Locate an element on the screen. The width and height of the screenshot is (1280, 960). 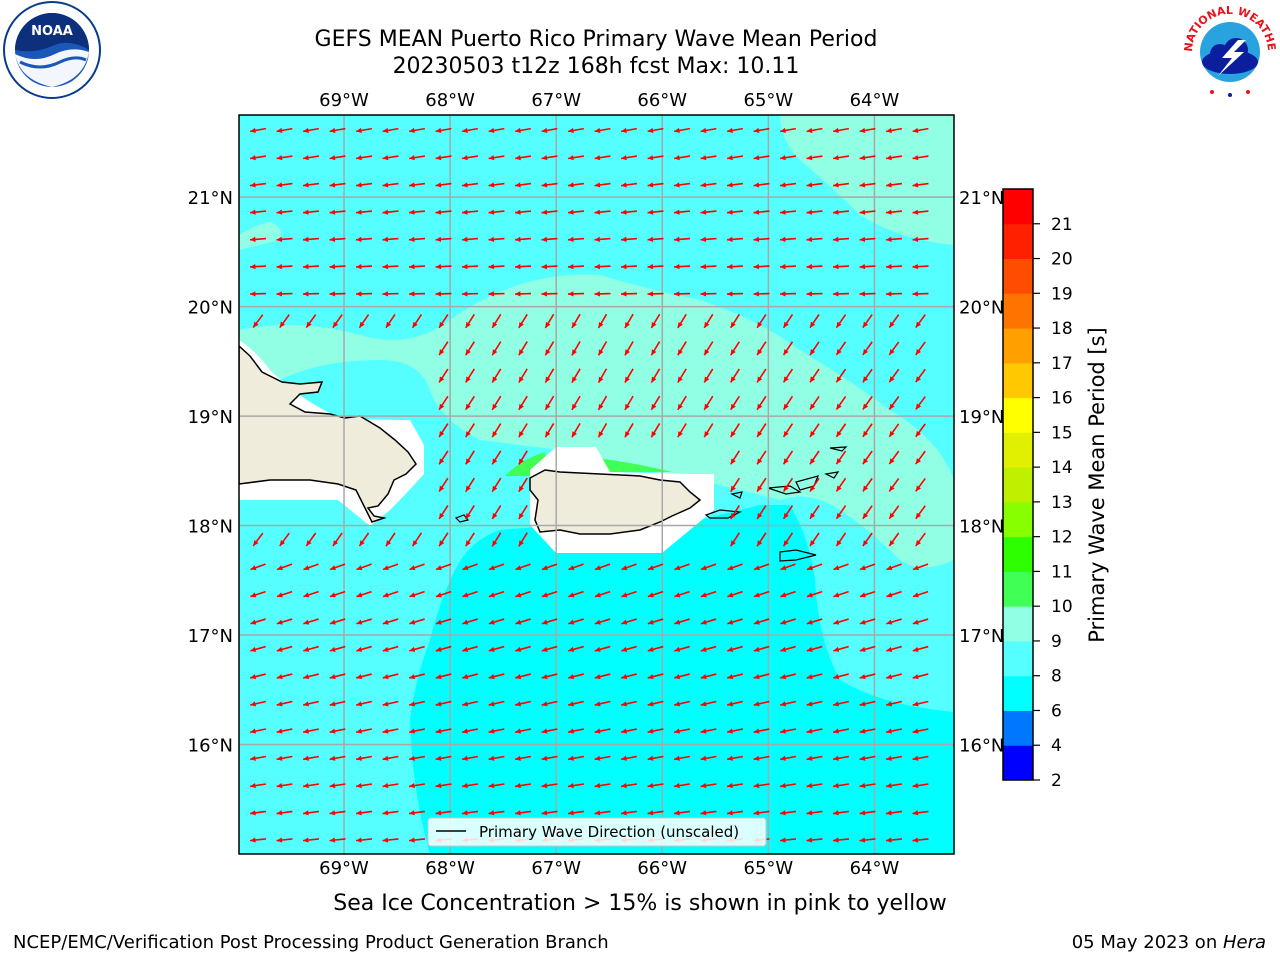
lat-label-left-2: 19°N is located at coordinates (210, 417).